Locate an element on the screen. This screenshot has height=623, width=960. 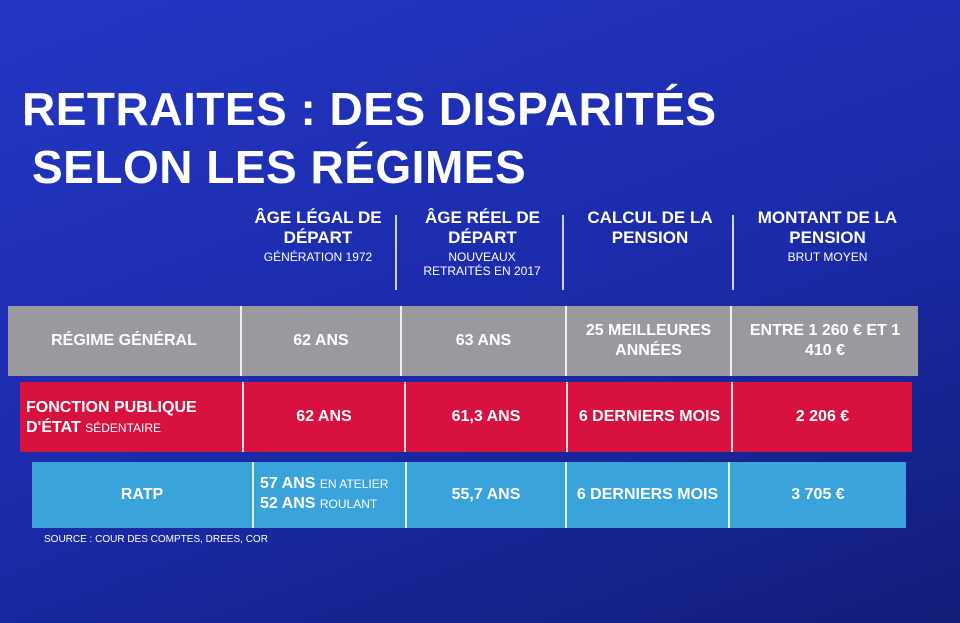
column-title: ÂGE LÉGAL DE DÉPART is located at coordinates (318, 227).